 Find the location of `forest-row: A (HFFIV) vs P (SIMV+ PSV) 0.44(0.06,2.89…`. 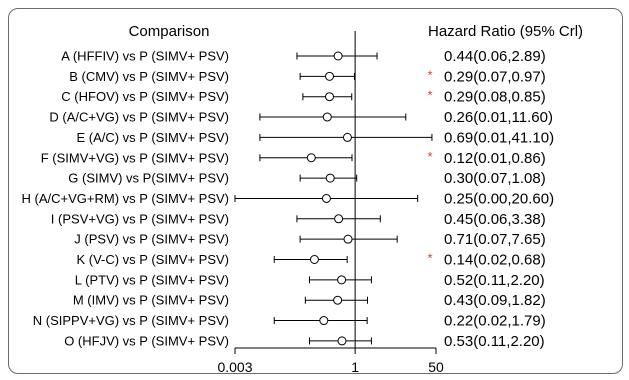

forest-row: A (HFFIV) vs P (SIMV+ PSV) 0.44(0.06,2.89… is located at coordinates (303, 56).